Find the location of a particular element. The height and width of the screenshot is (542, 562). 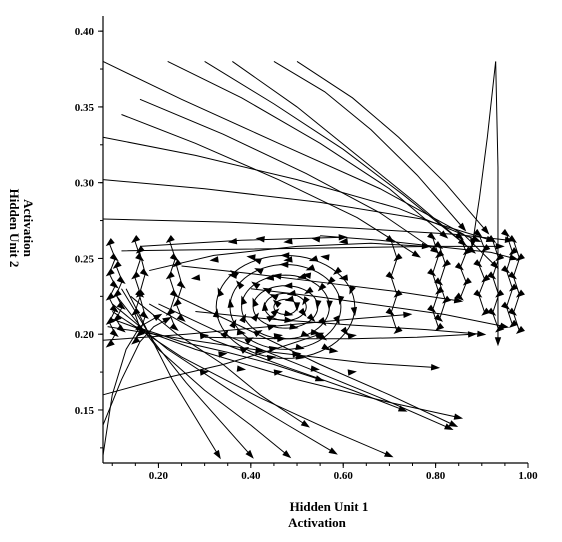

y-axis-label-line-2: Activation is located at coordinates (28, 228).